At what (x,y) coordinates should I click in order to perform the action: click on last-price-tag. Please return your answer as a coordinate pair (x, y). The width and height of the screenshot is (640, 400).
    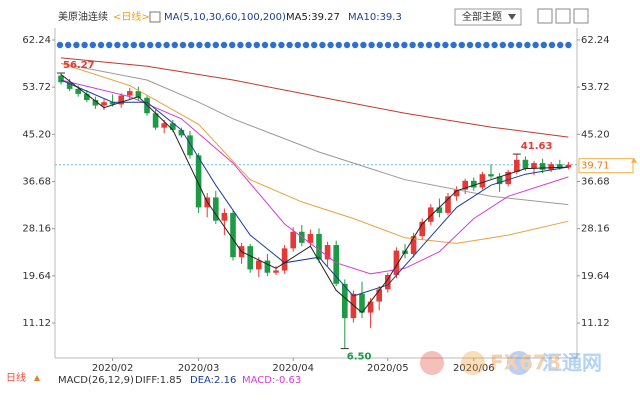
    Looking at the image, I should click on (606, 166).